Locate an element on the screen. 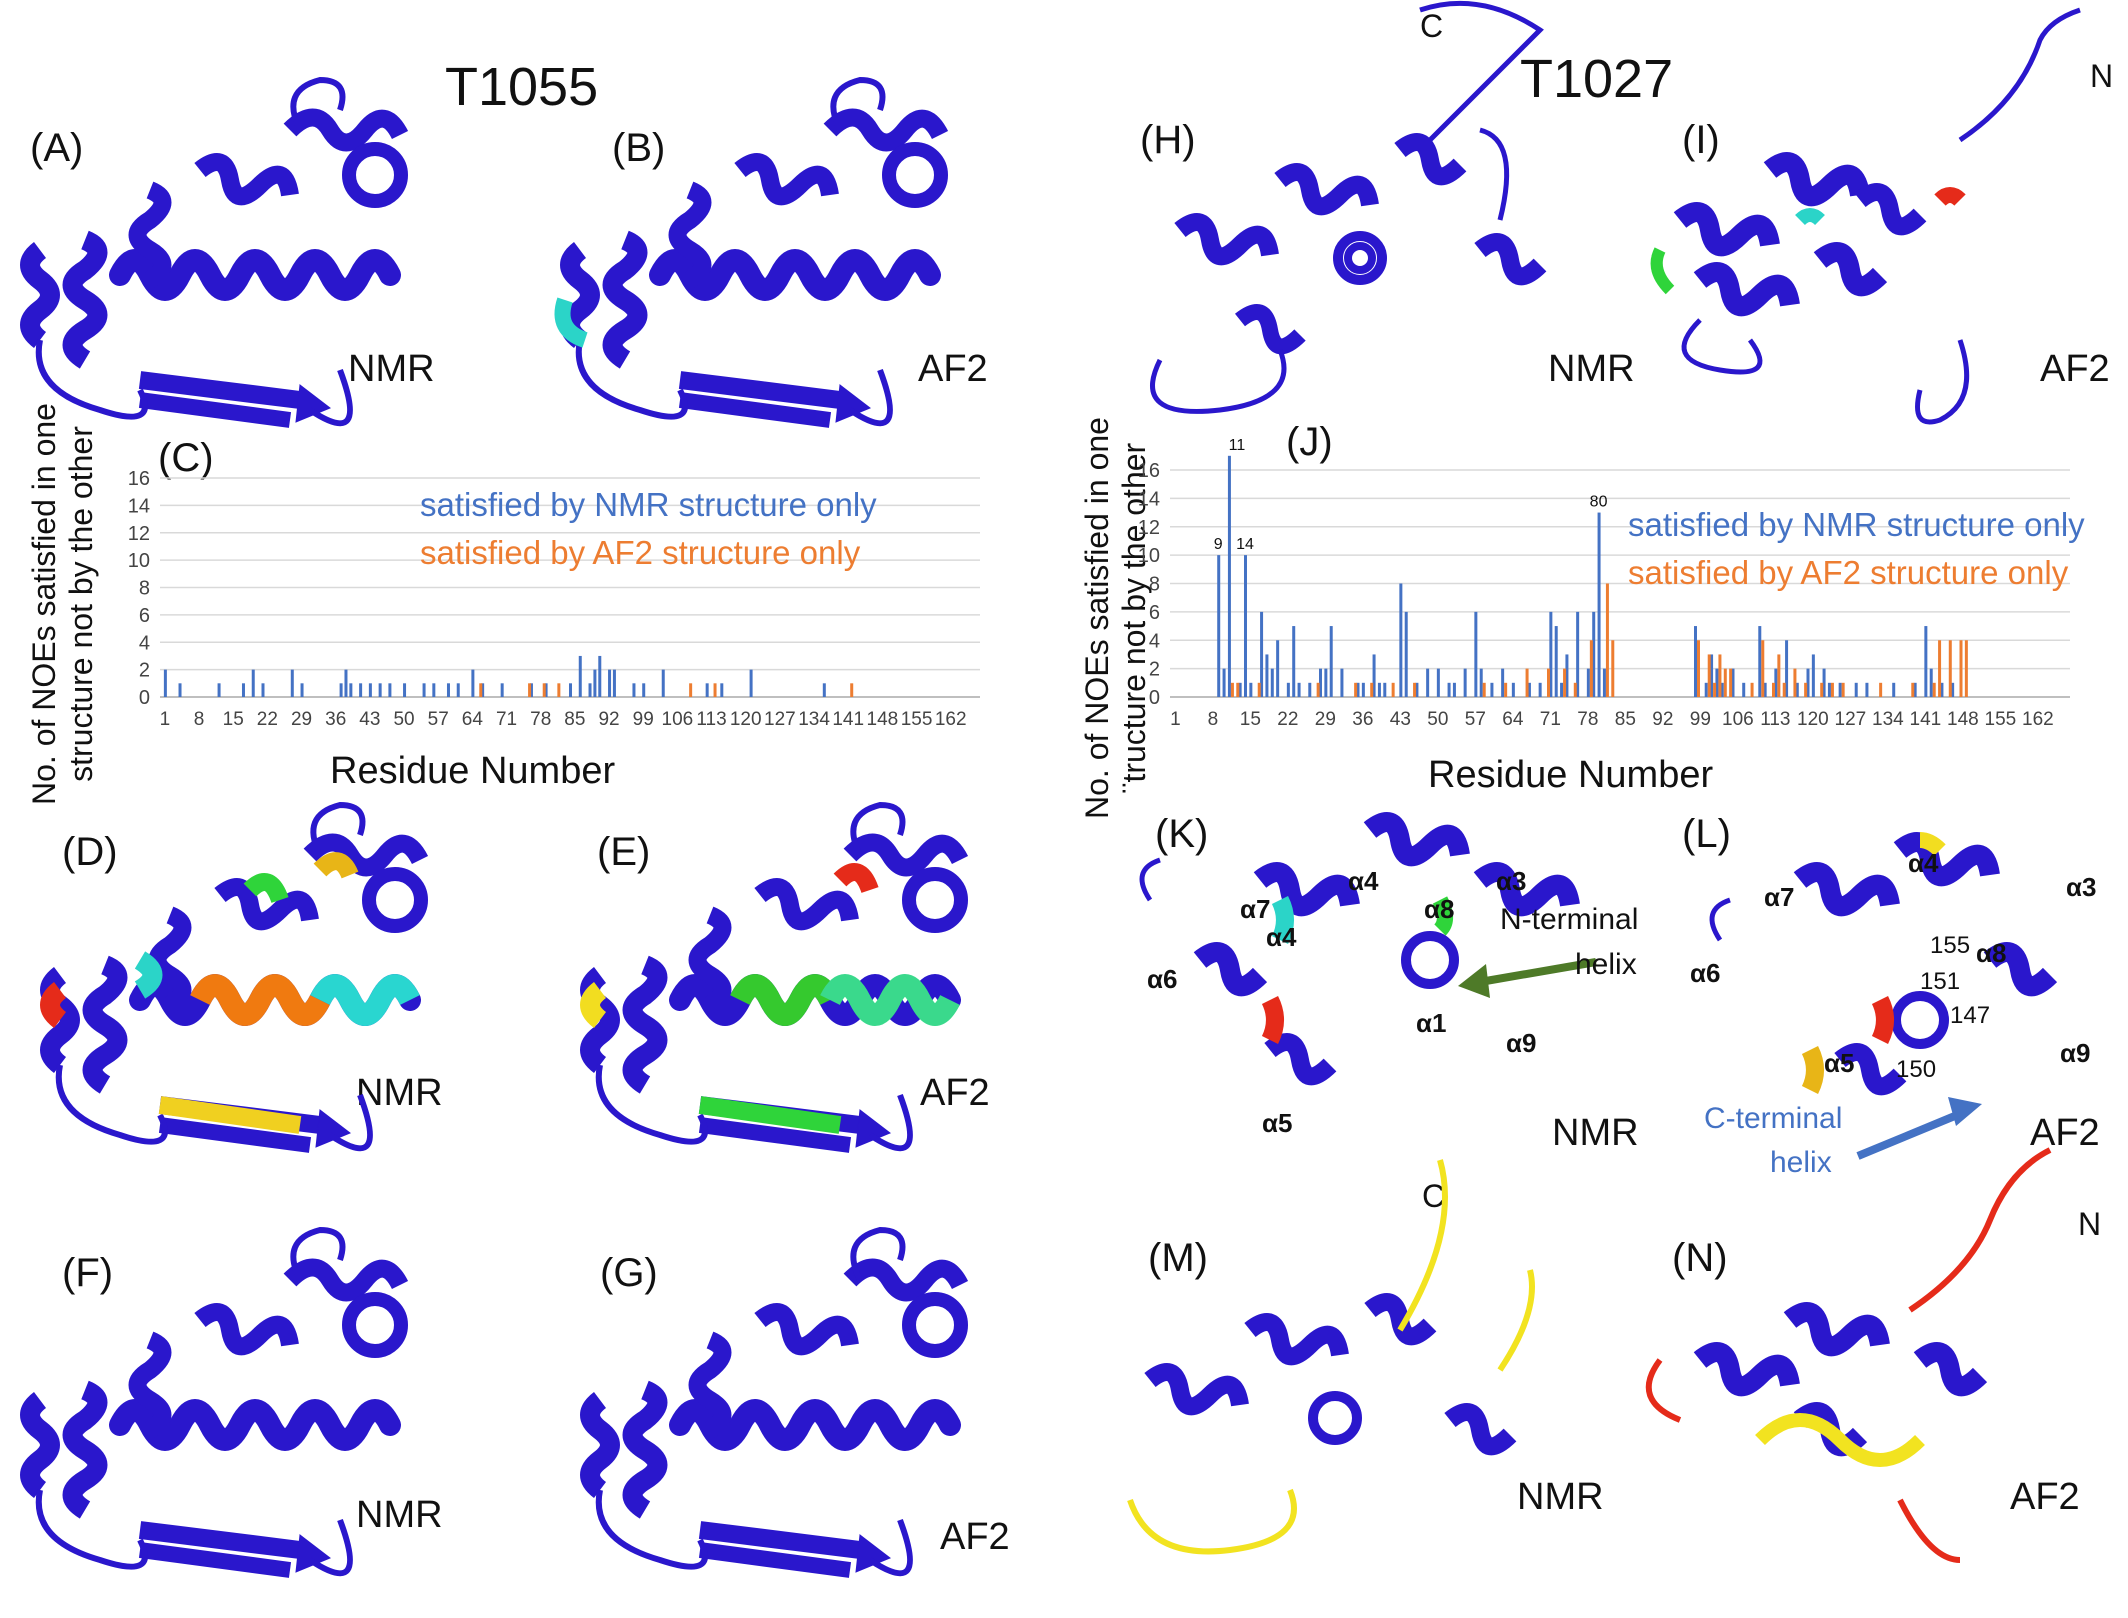  y-tick-label: 2 is located at coordinates (1154, 670).